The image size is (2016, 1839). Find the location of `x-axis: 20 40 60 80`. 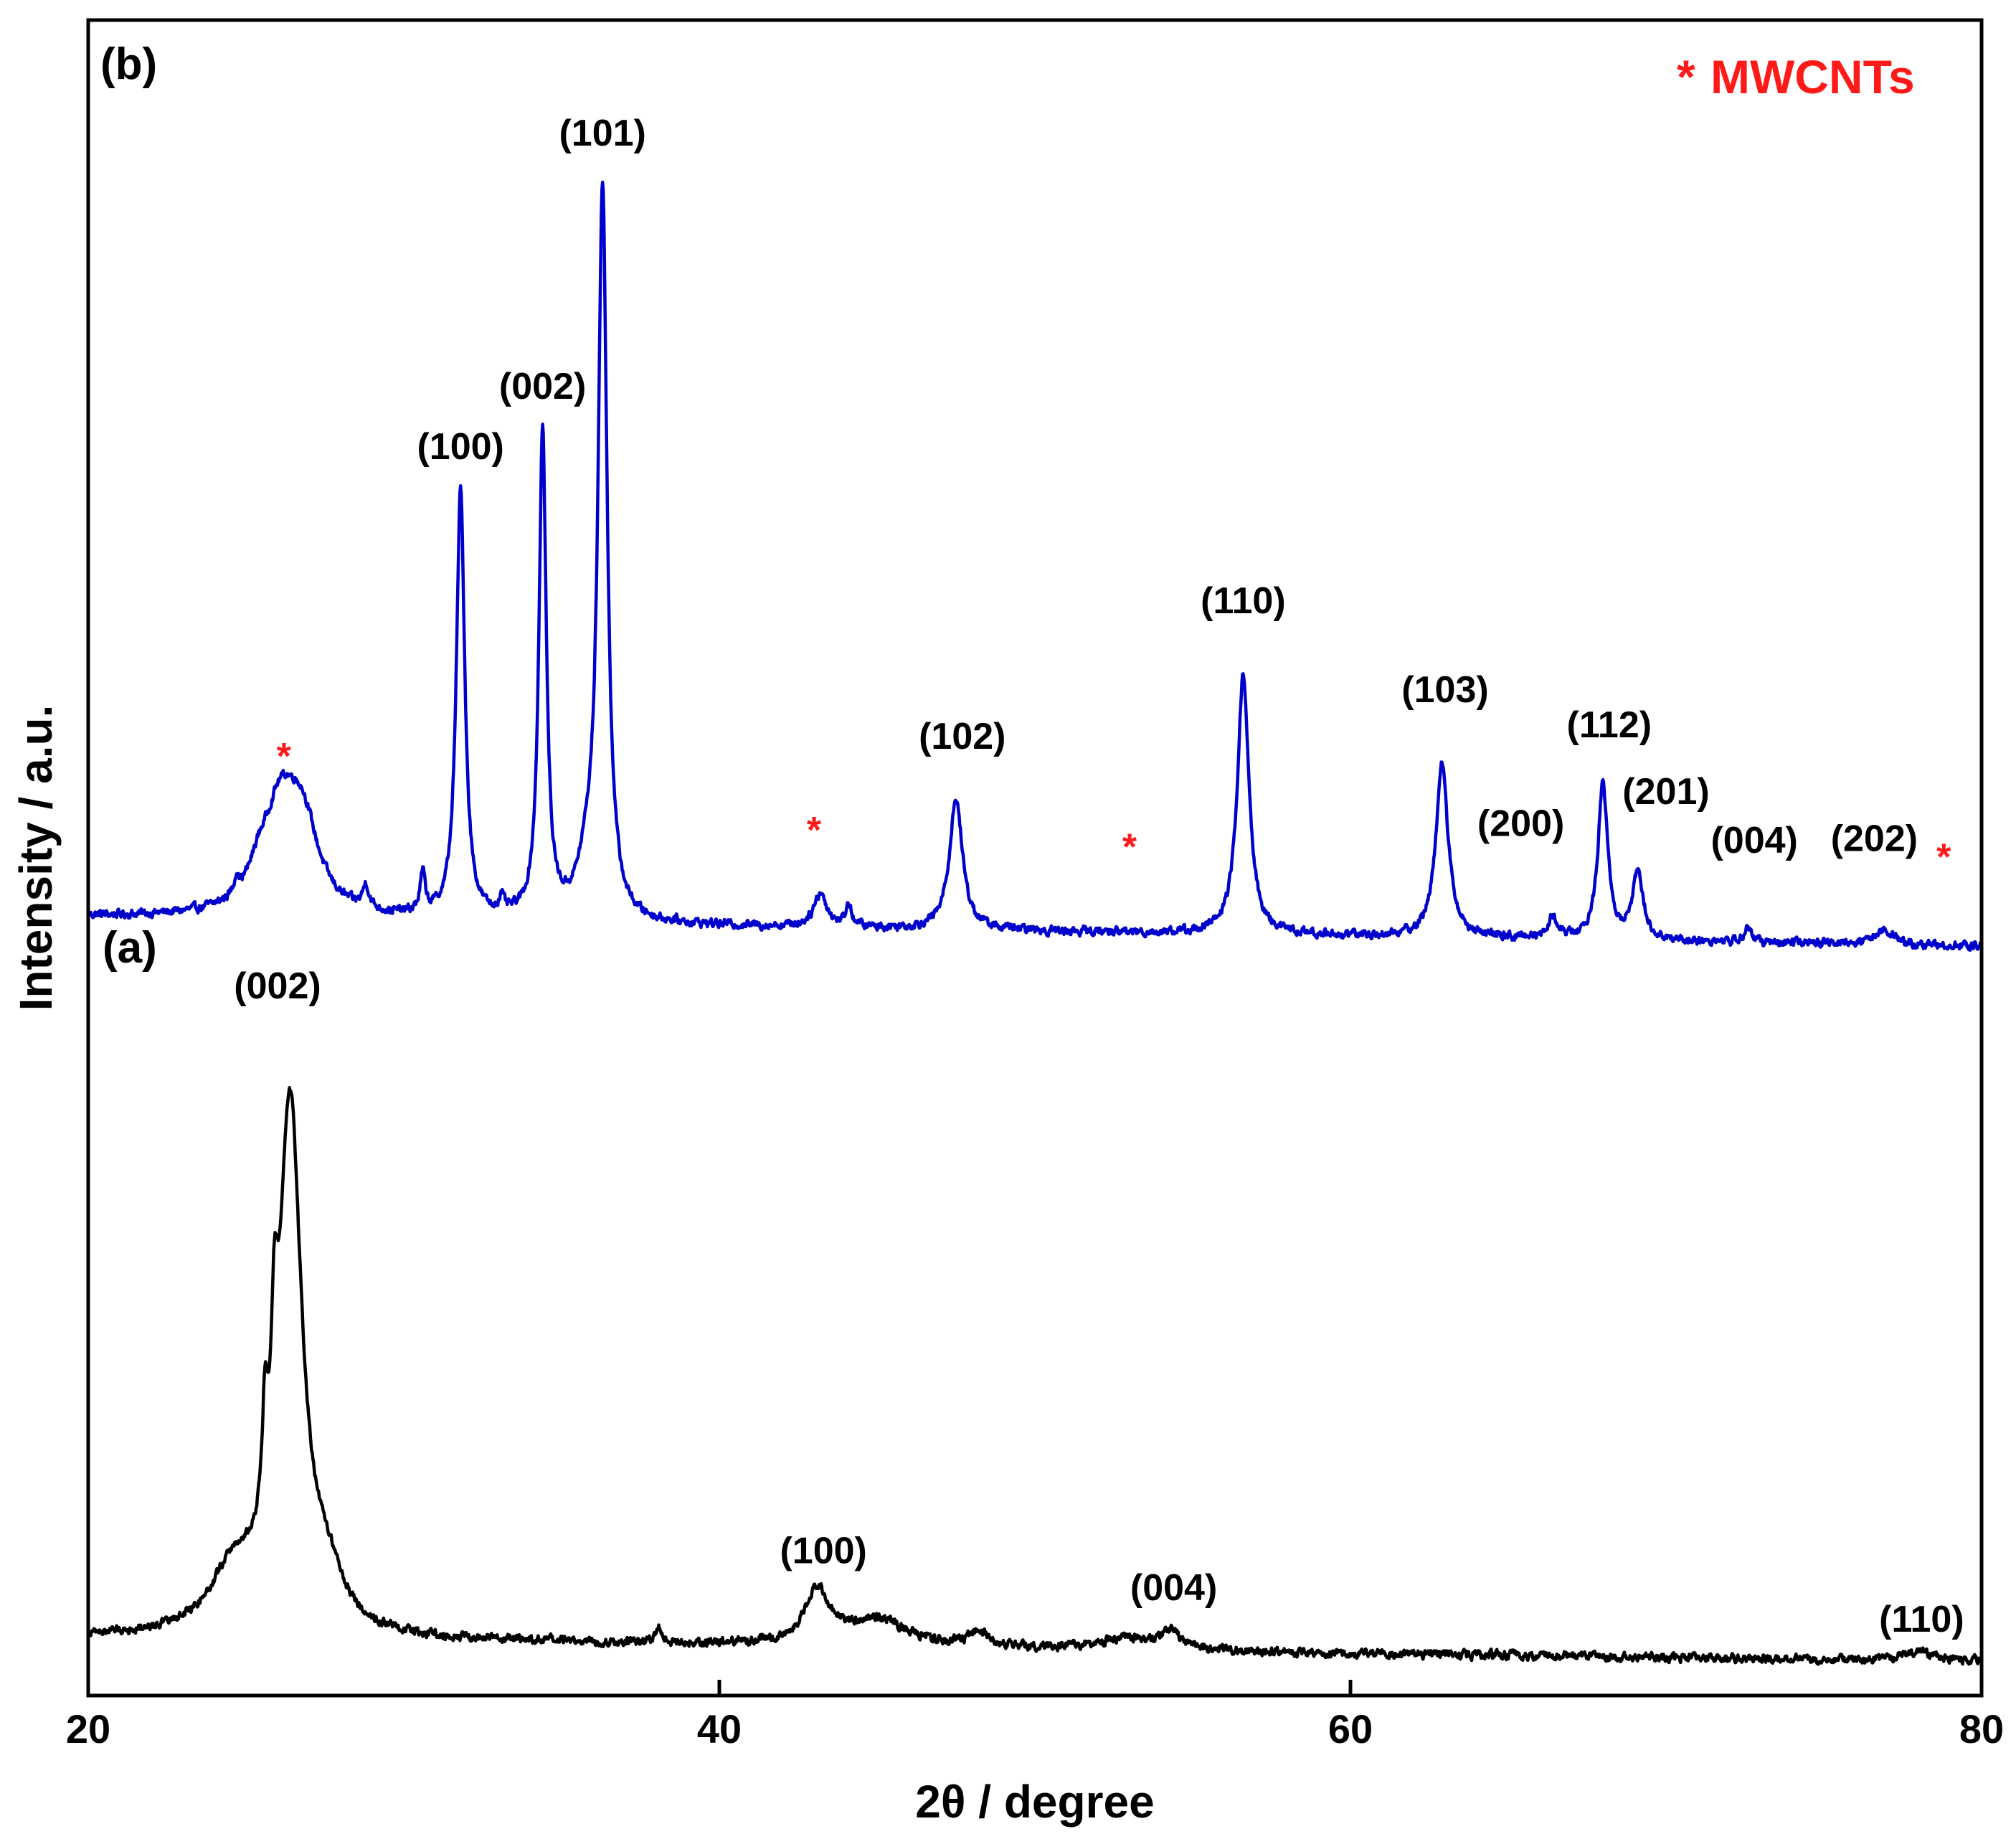

x-axis: 20 40 60 80 is located at coordinates (1035, 1715).